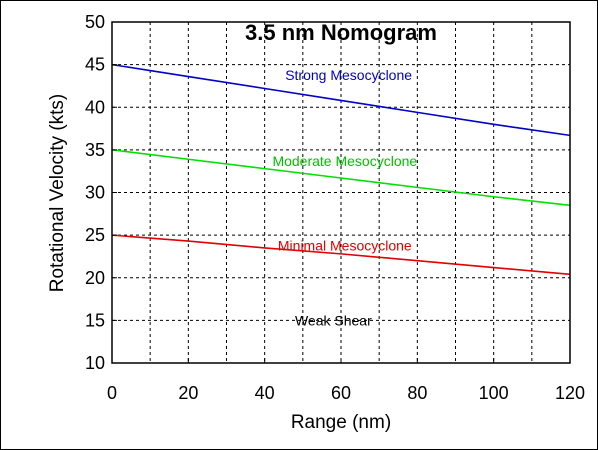  What do you see at coordinates (112, 393) in the screenshot?
I see `x-tick-label: 0` at bounding box center [112, 393].